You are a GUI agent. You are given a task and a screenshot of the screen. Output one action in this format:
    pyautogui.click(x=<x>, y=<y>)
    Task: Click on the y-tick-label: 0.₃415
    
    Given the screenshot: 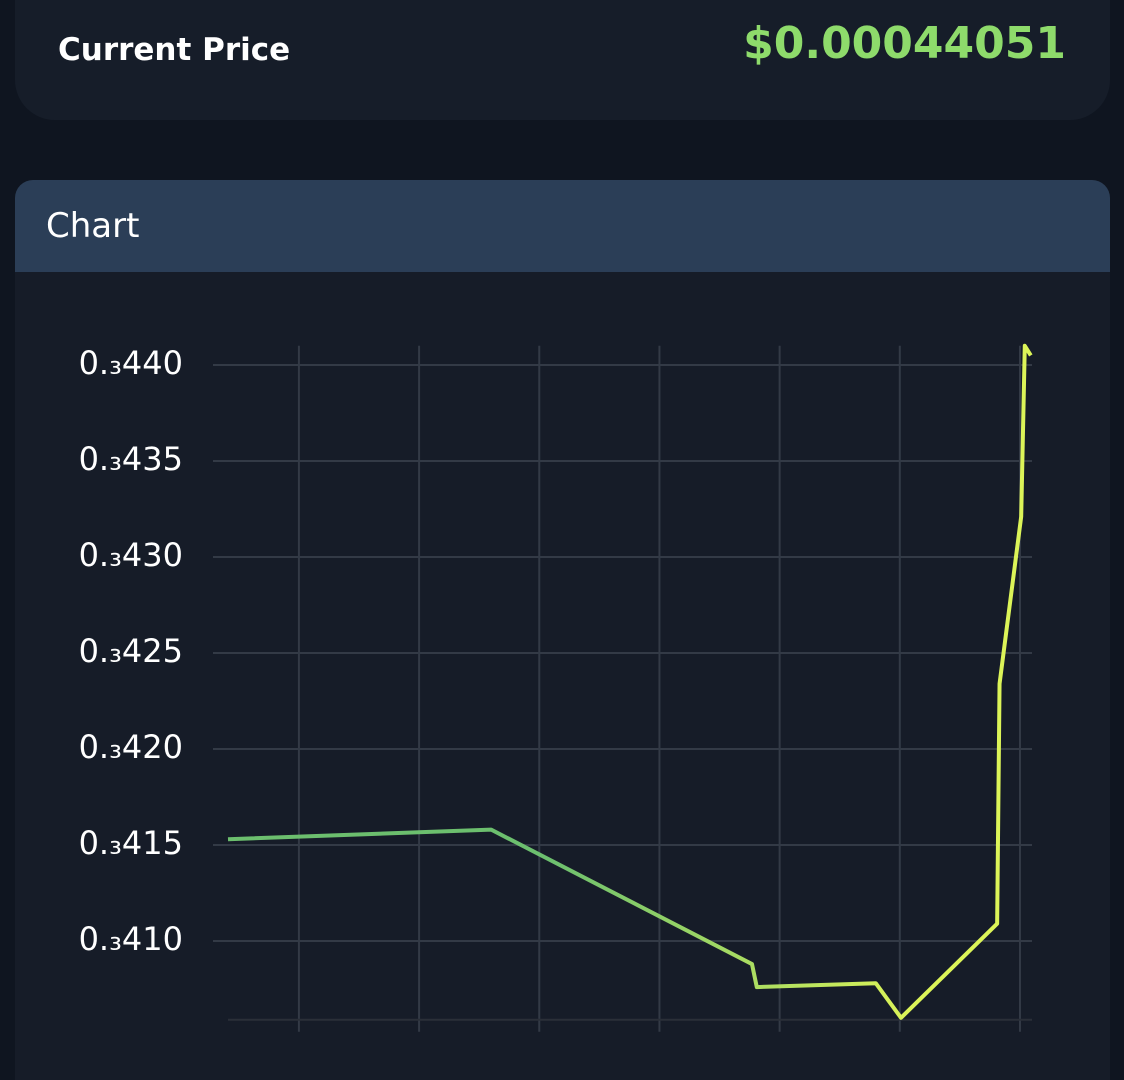 What is the action you would take?
    pyautogui.click(x=131, y=843)
    